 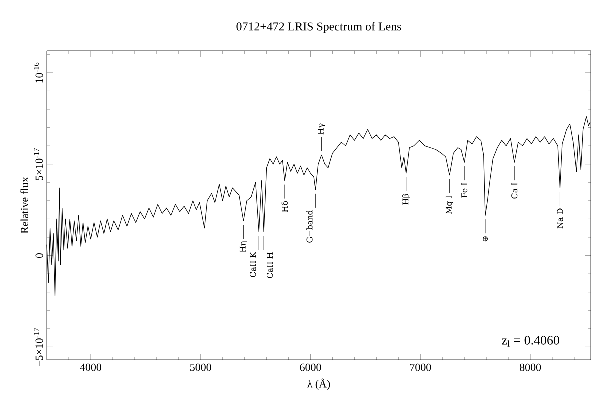 What do you see at coordinates (311, 368) in the screenshot?
I see `x-tick-label: 6000` at bounding box center [311, 368].